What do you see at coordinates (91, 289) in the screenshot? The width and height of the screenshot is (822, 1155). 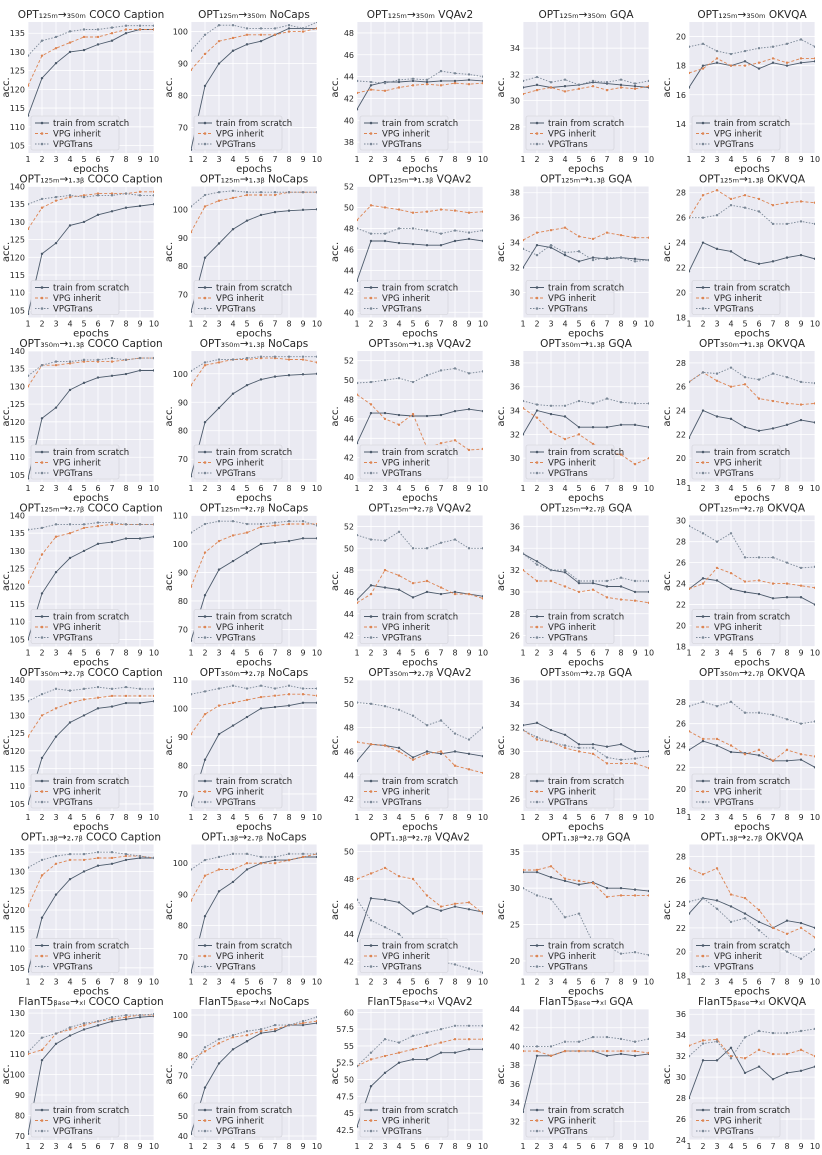 I see `legend-label: train from scratch` at bounding box center [91, 289].